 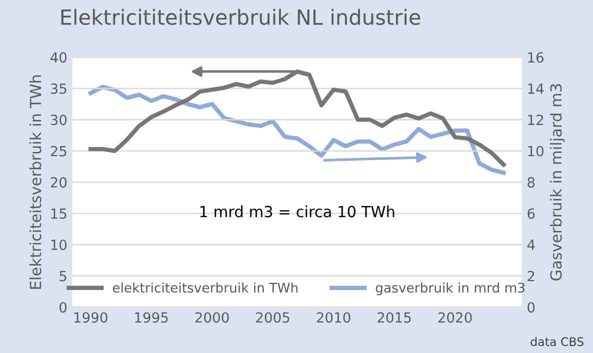 I want to click on y2-tick-label: 2, so click(x=531, y=276).